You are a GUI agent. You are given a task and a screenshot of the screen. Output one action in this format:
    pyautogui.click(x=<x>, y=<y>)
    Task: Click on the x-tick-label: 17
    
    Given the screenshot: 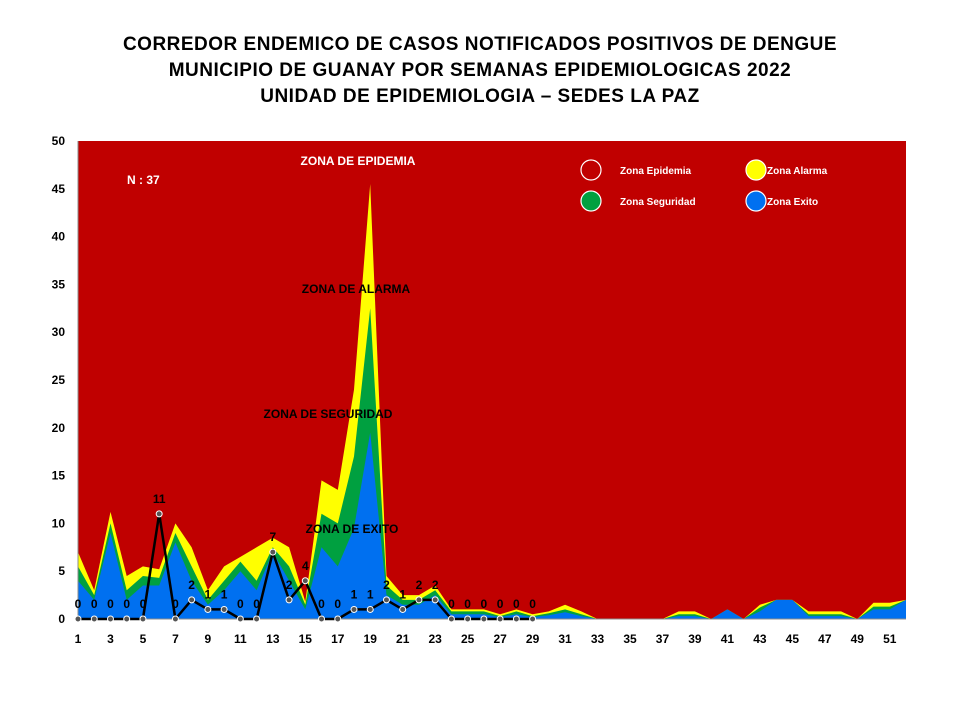 What is the action you would take?
    pyautogui.click(x=338, y=639)
    